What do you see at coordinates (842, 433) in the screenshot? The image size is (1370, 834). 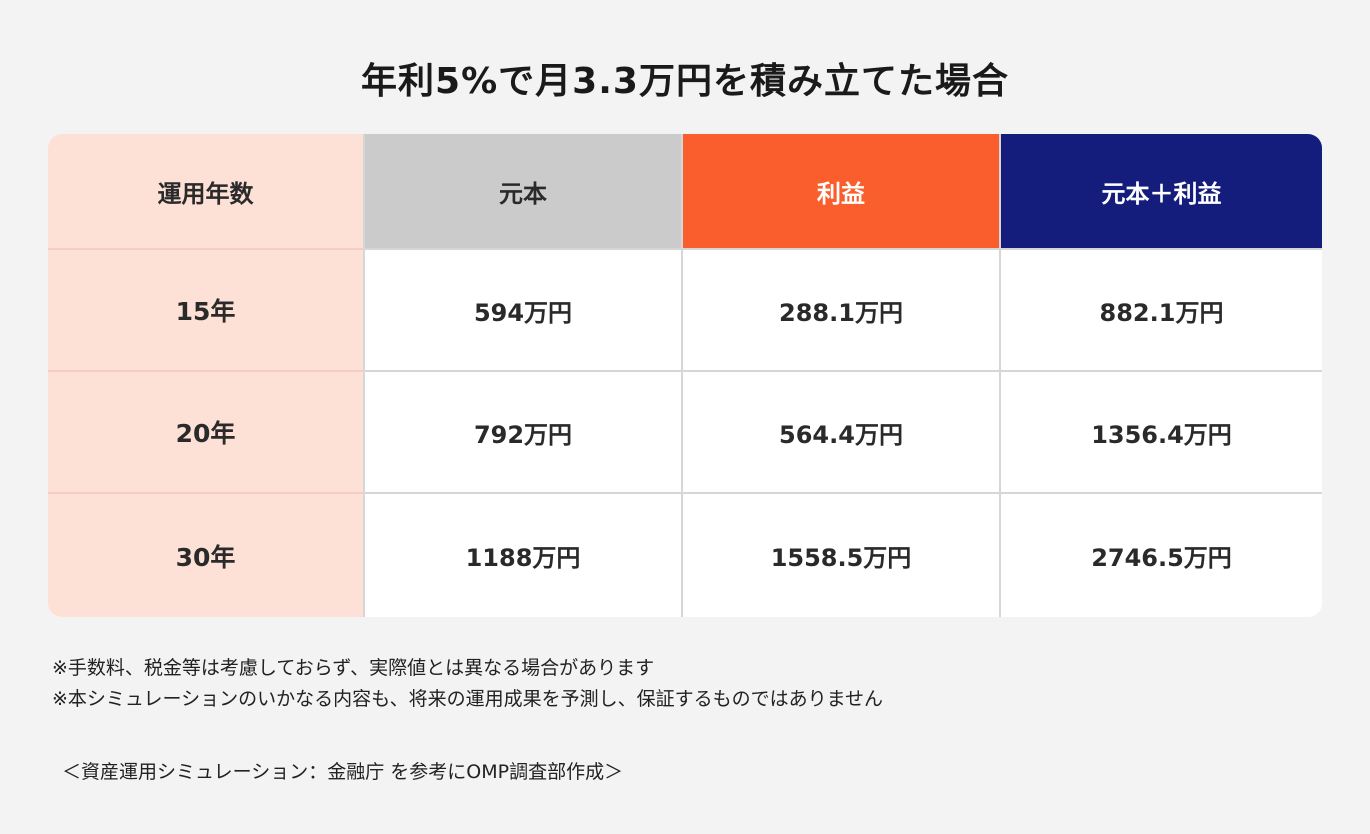 I see `row-profit-cell: 564.4万円` at bounding box center [842, 433].